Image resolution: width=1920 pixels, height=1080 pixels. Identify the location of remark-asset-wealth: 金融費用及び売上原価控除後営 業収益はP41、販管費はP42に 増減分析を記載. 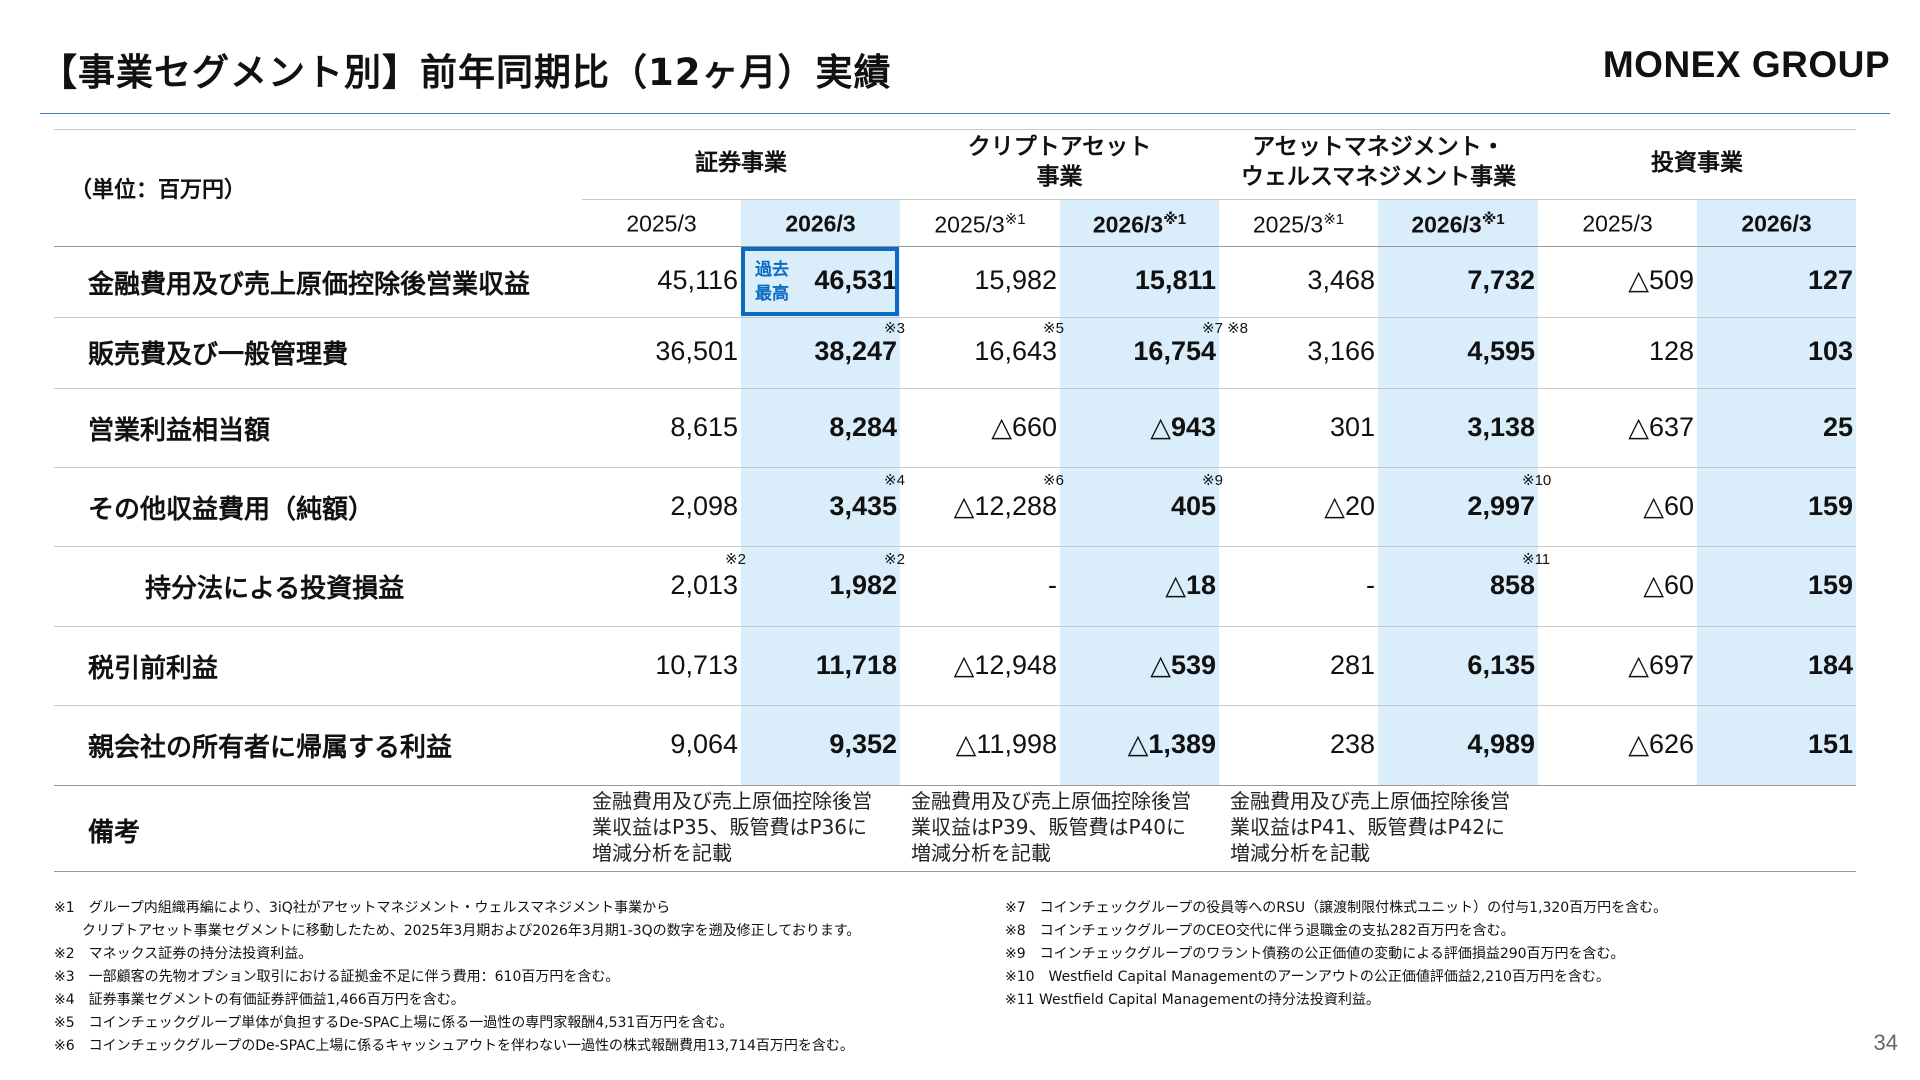
(1370, 827).